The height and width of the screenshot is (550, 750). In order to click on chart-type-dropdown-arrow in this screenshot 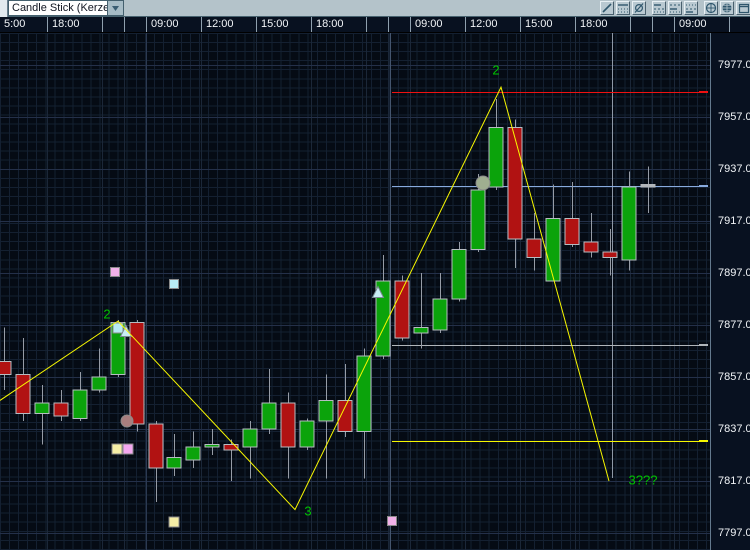, I will do `click(116, 8)`.